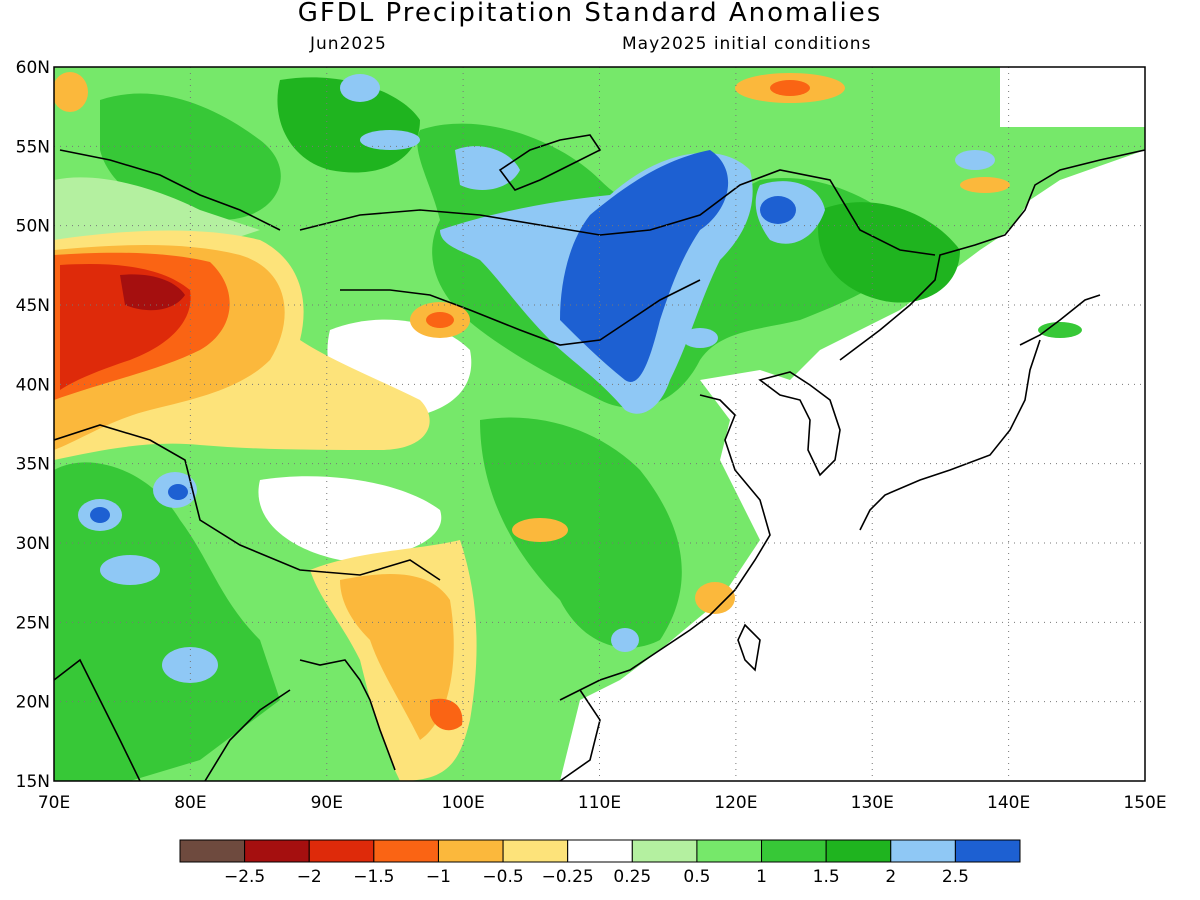  What do you see at coordinates (872, 803) in the screenshot?
I see `lon-tick-label: 130E` at bounding box center [872, 803].